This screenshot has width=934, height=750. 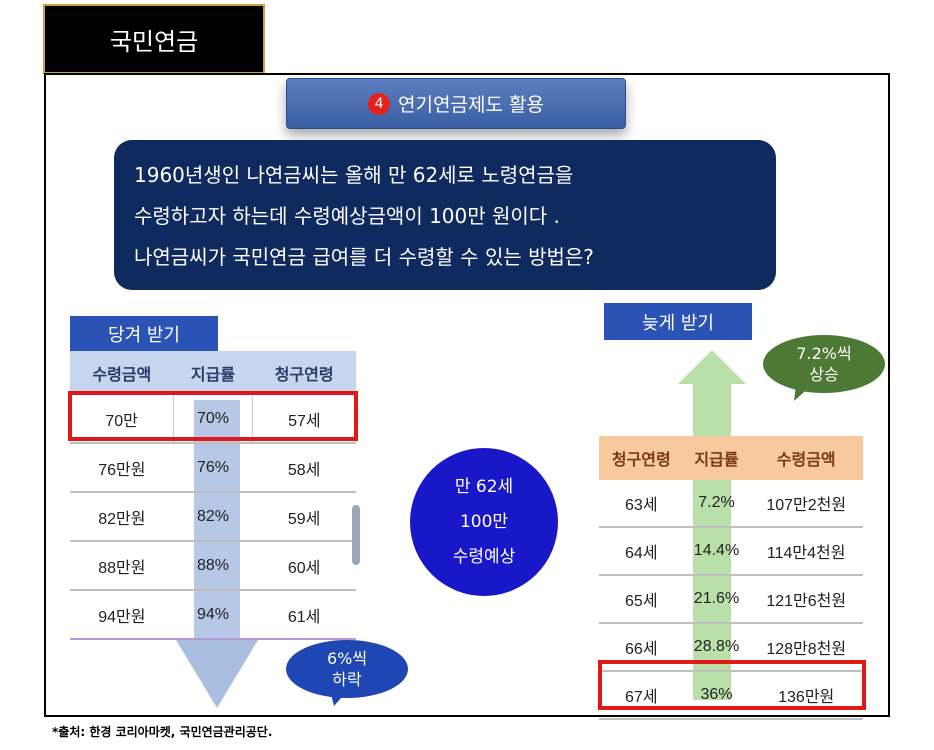 What do you see at coordinates (304, 615) in the screenshot?
I see `table-cell: 61세` at bounding box center [304, 615].